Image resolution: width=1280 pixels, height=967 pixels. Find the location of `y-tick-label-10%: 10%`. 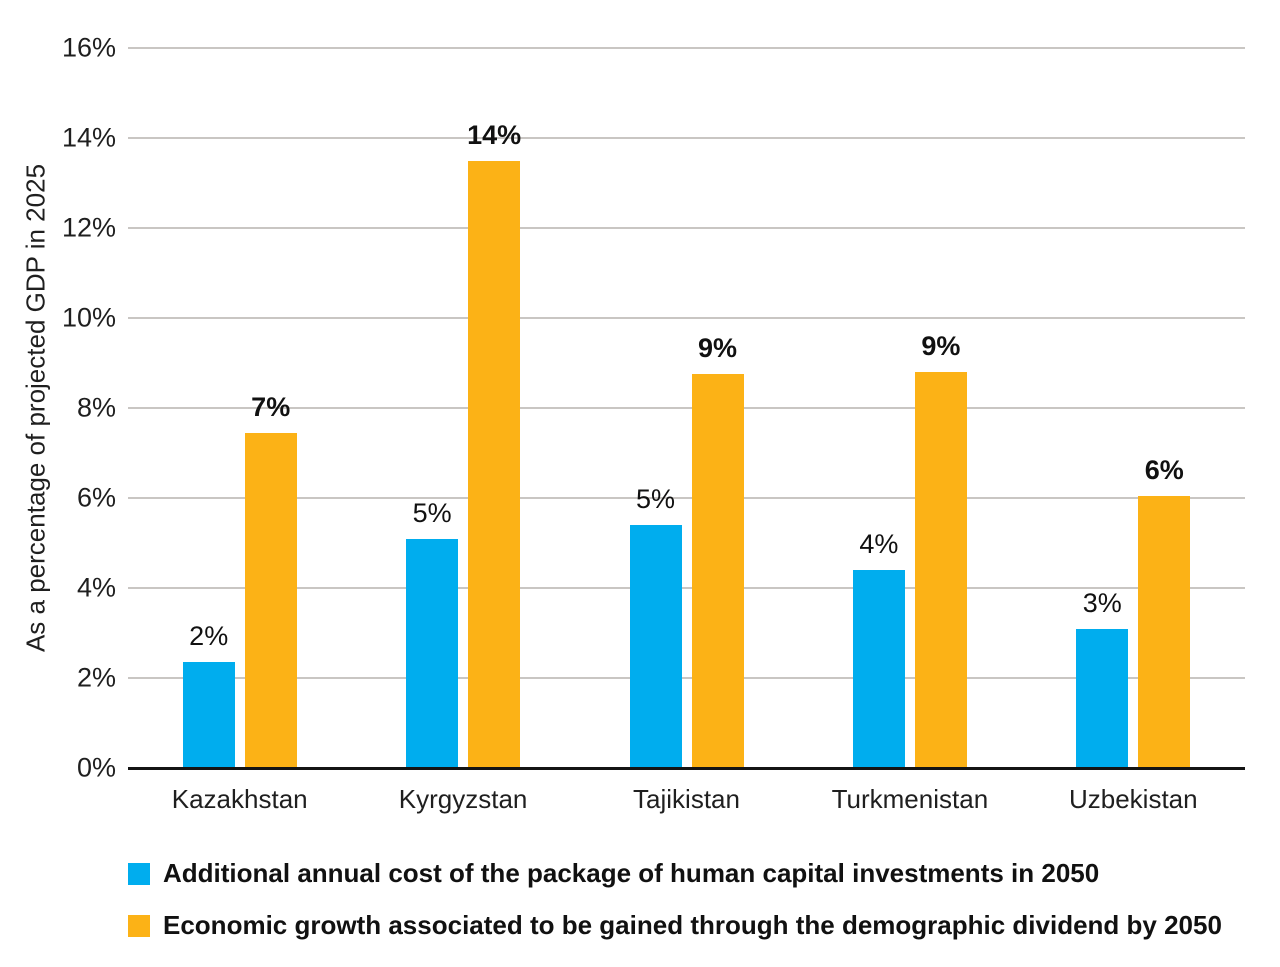

y-tick-label-10%: 10% is located at coordinates (88, 317).